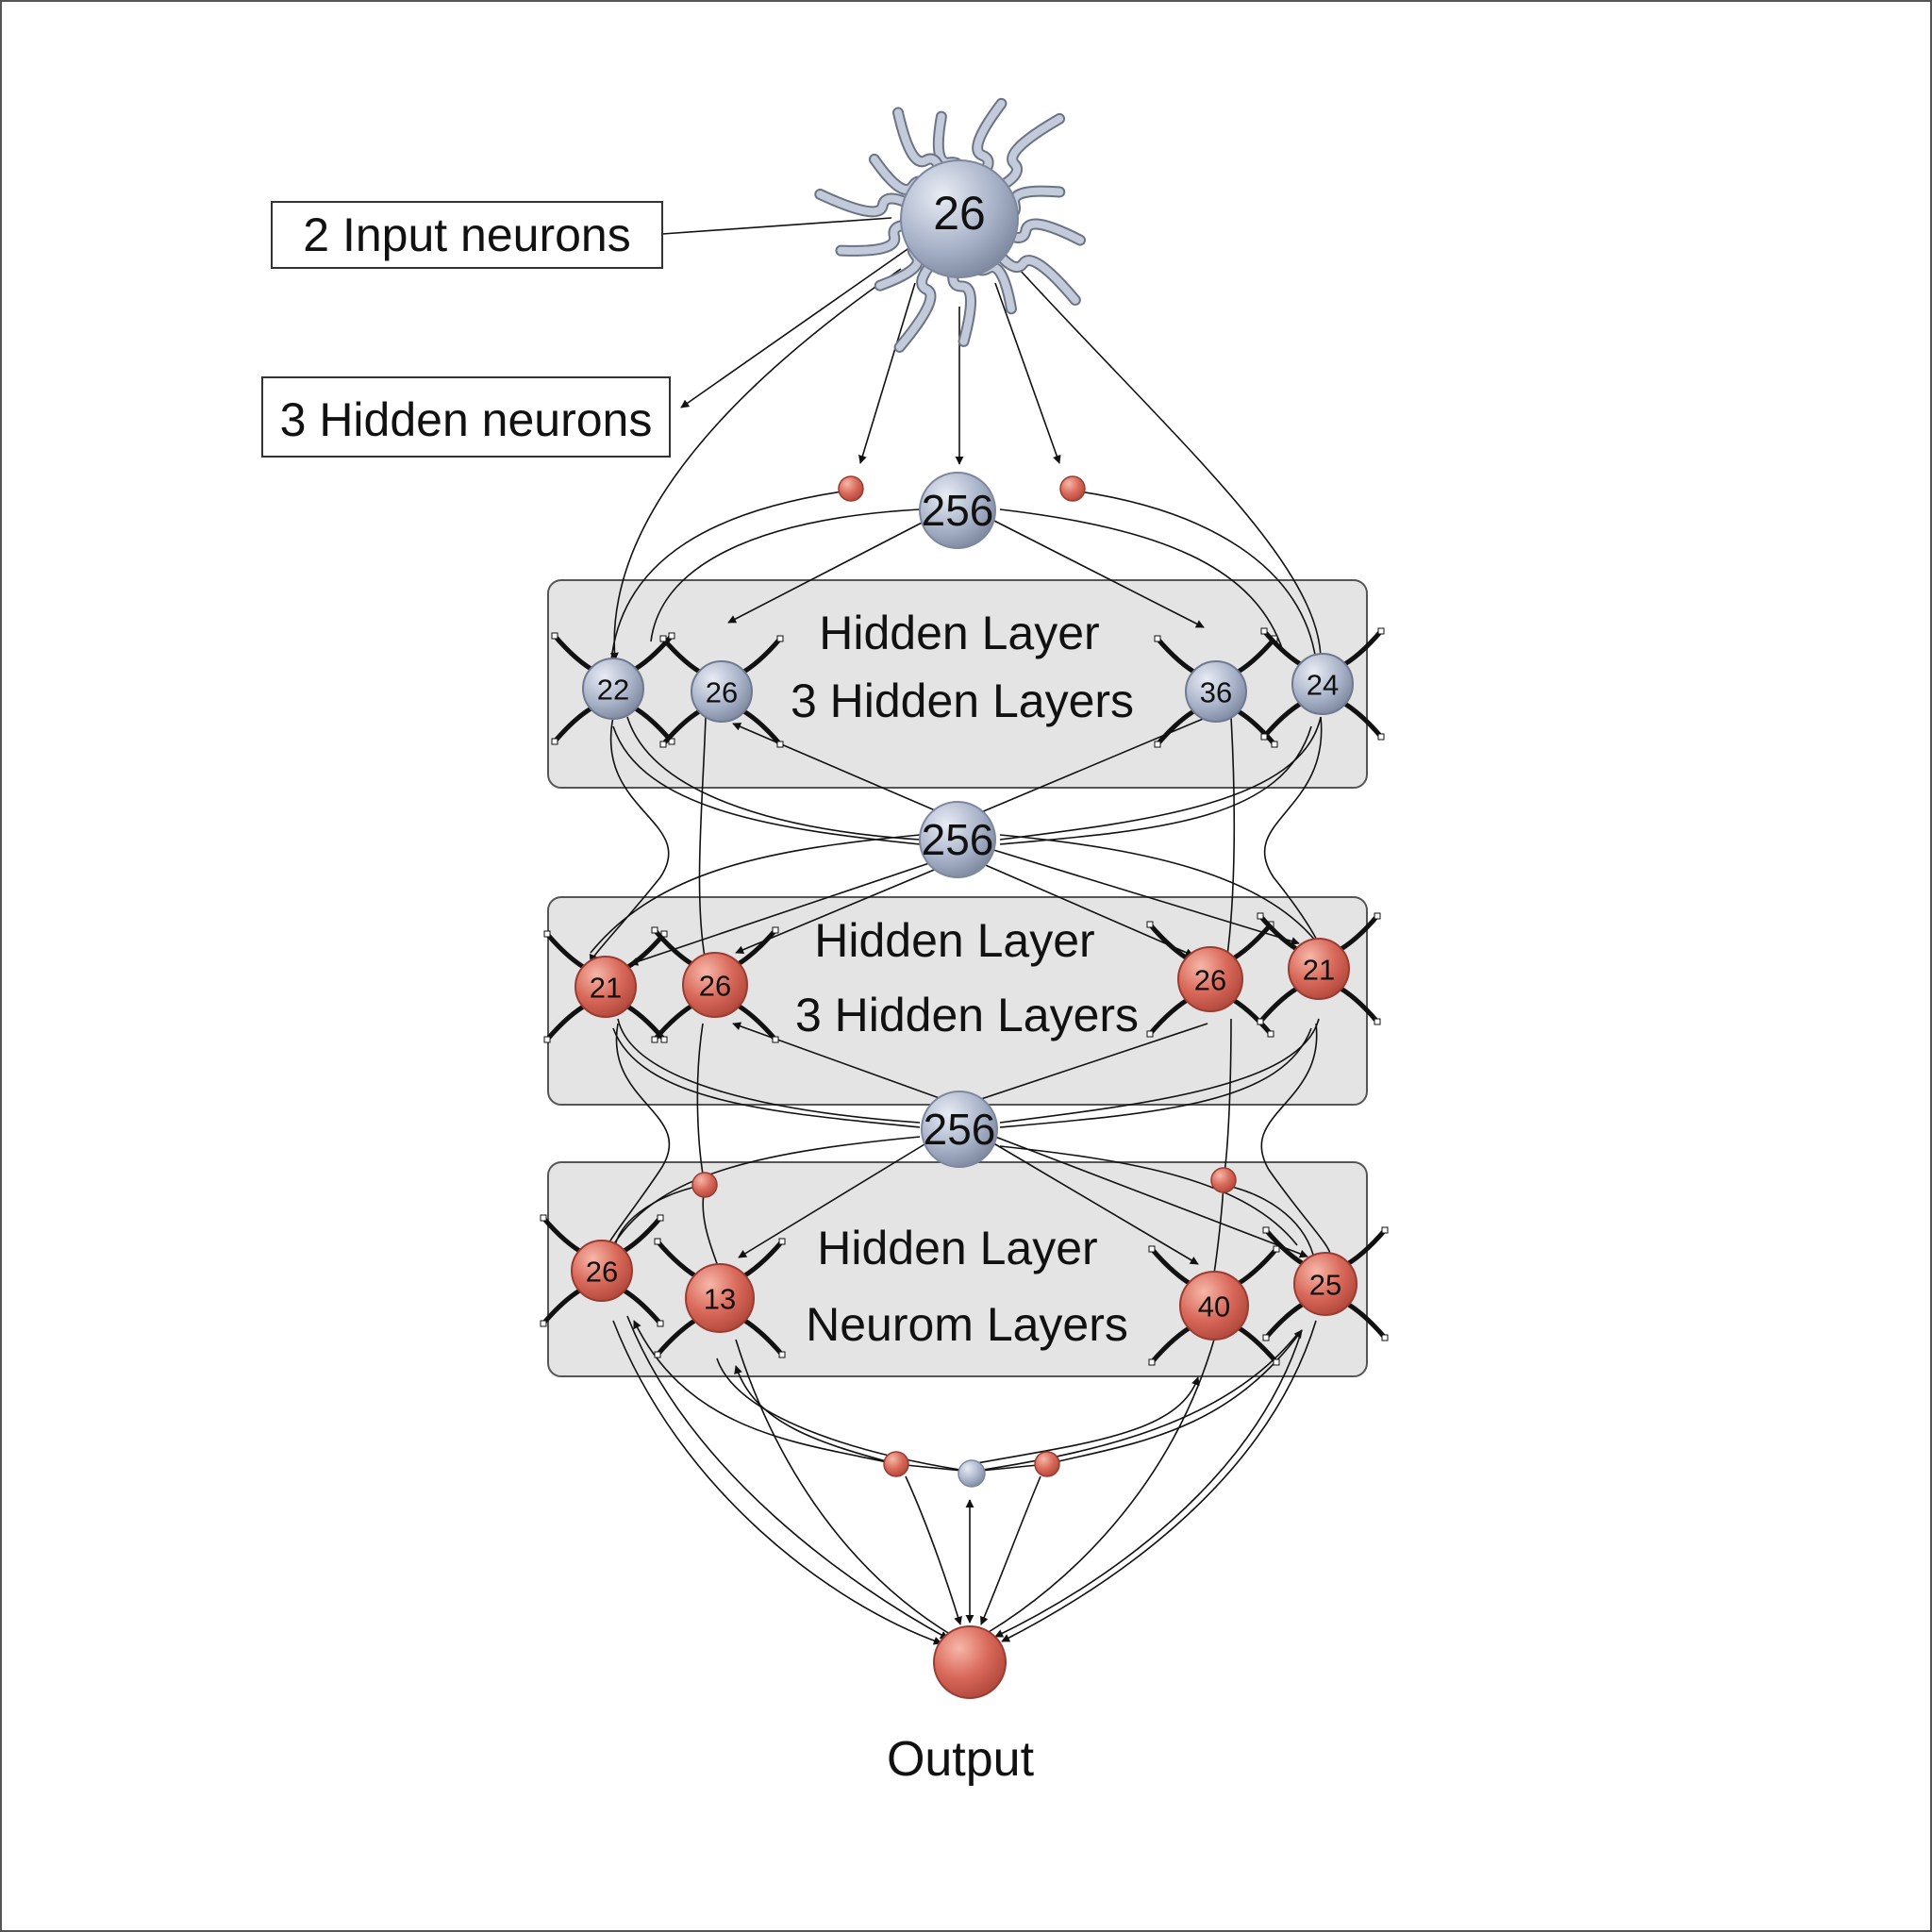 The image size is (1932, 1932). I want to click on output-node, so click(970, 1662).